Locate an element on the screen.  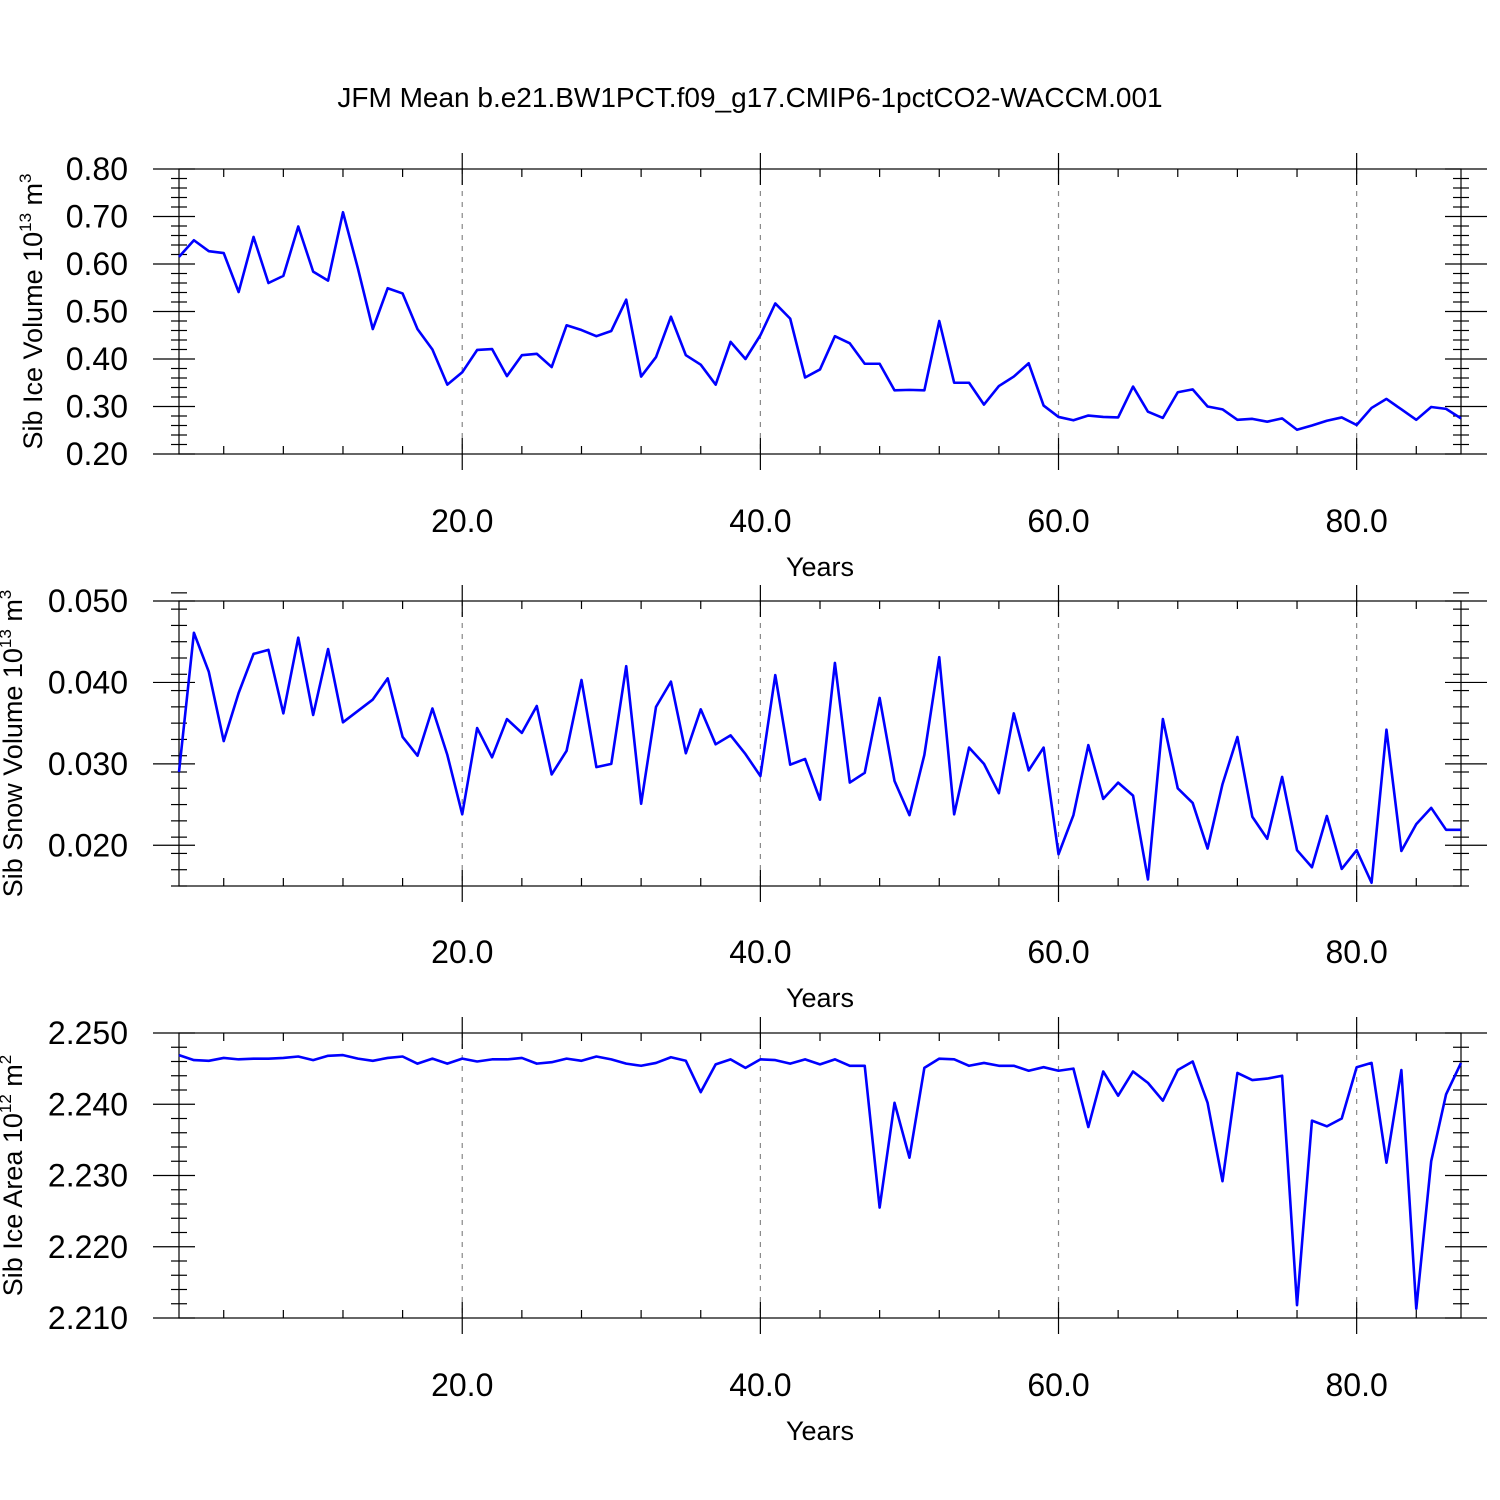
y-tick-label: 0.60 is located at coordinates (97, 264).